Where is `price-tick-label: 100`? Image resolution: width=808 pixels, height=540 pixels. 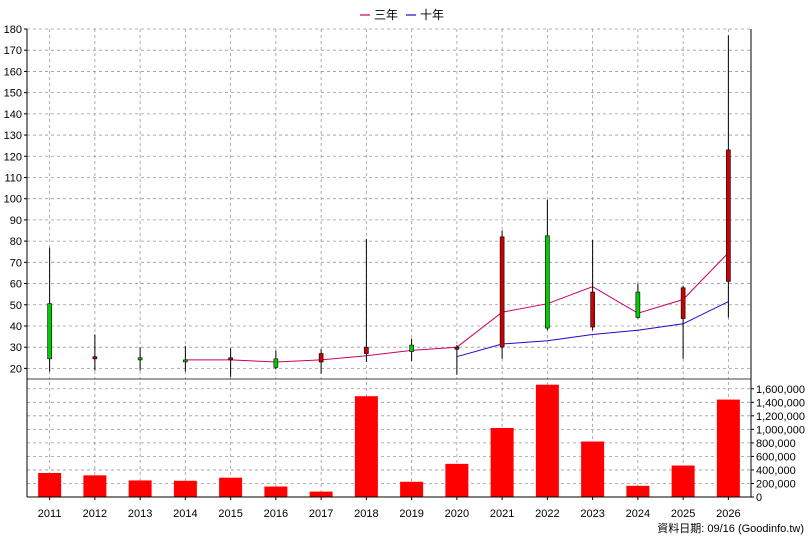
price-tick-label: 100 is located at coordinates (13, 200).